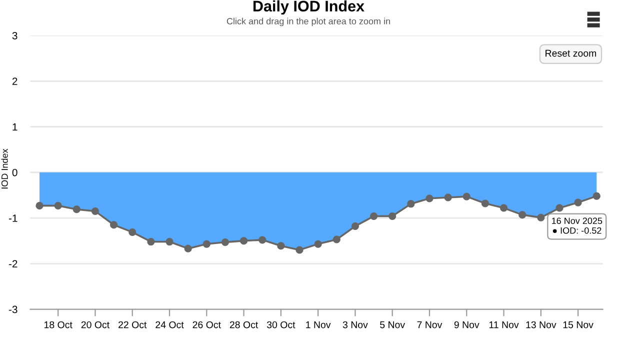  Describe the element at coordinates (13, 264) in the screenshot. I see `y-tick-label: -2` at that location.